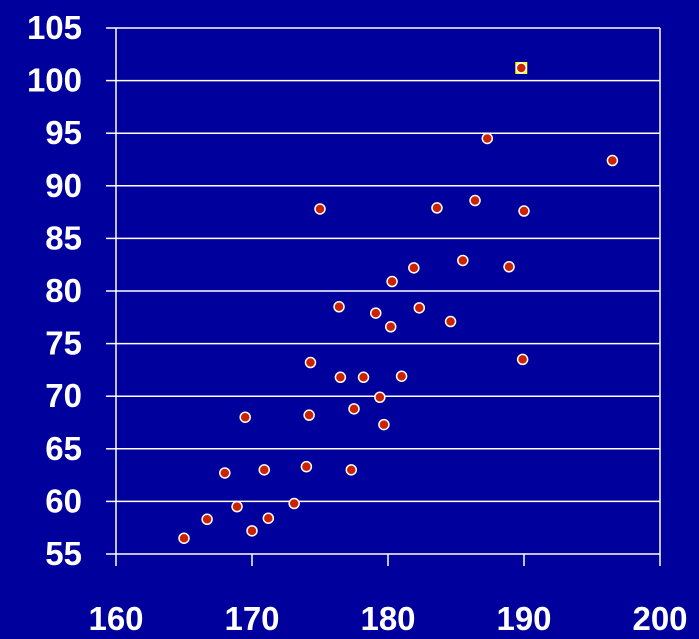 This screenshot has width=699, height=639. What do you see at coordinates (115, 618) in the screenshot?
I see `x-tick-label-160: 160` at bounding box center [115, 618].